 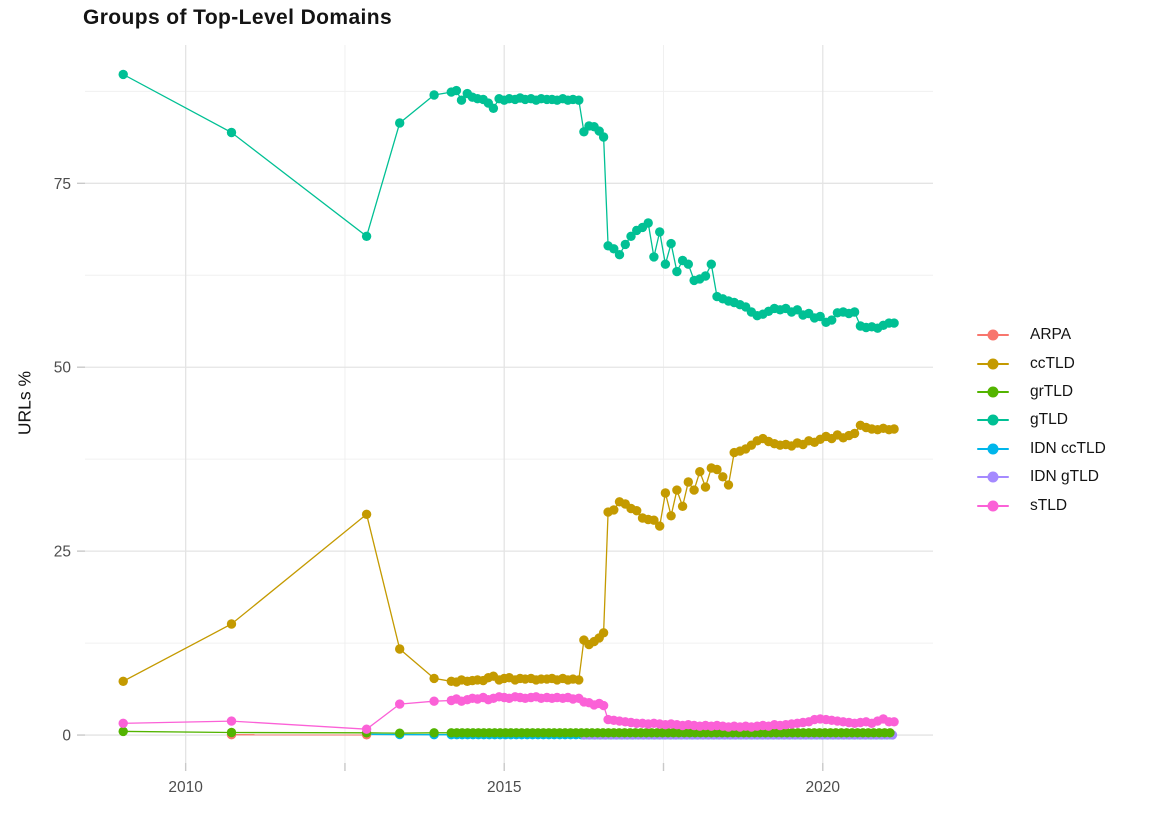 I want to click on legend-item-label: grTLD, so click(x=1052, y=391).